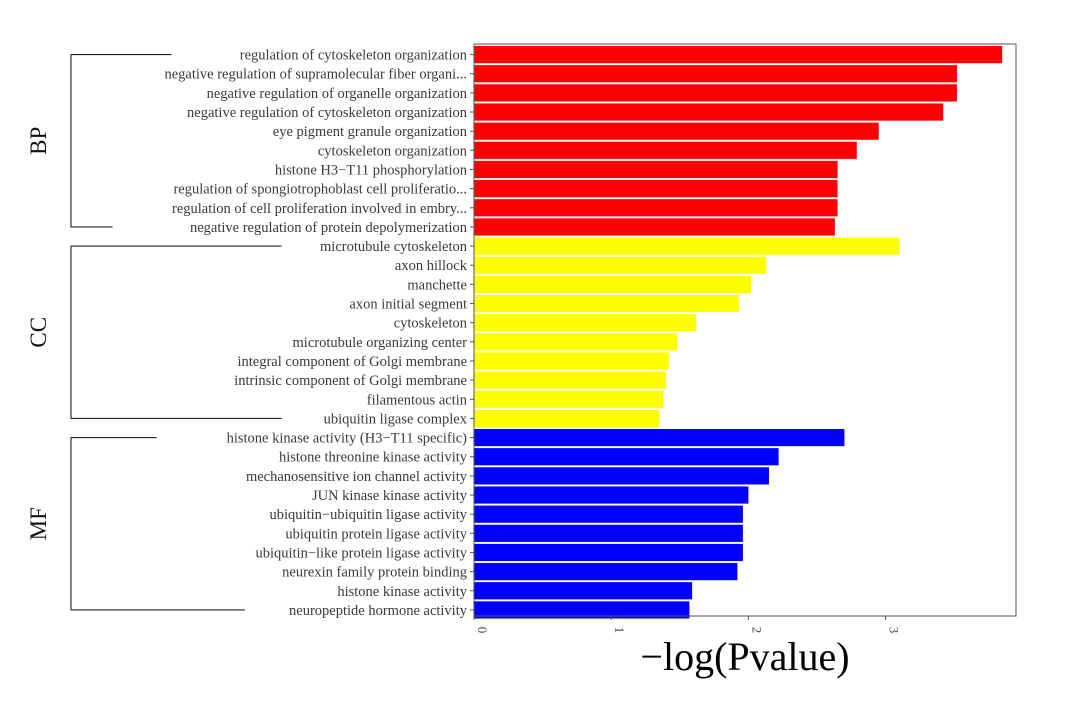 This screenshot has width=1080, height=722. Describe the element at coordinates (744, 656) in the screenshot. I see `x-axis-title: −log(Pvalue)` at that location.